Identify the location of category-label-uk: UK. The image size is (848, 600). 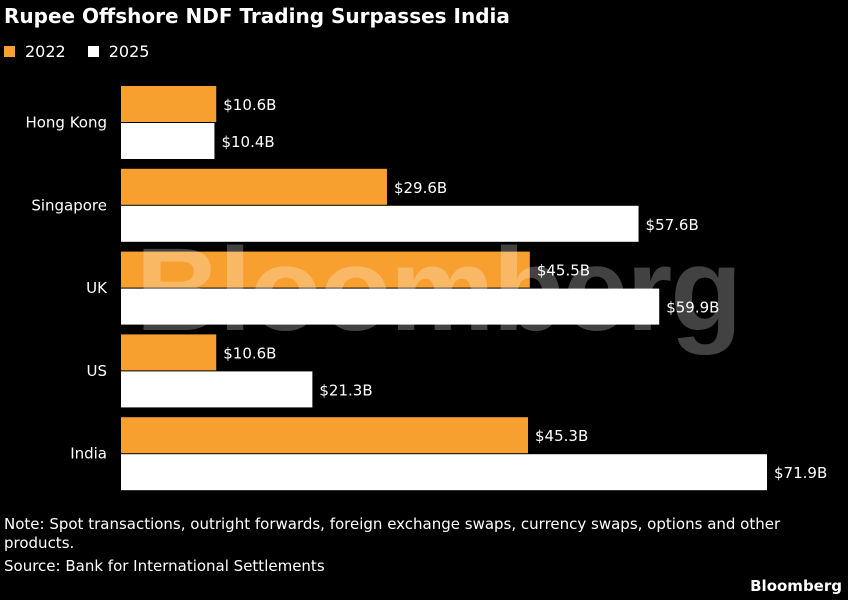
(97, 288).